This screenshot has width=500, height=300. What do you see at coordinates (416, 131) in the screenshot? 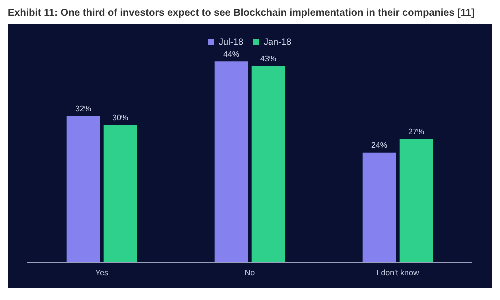
I see `data-label: 27%` at bounding box center [416, 131].